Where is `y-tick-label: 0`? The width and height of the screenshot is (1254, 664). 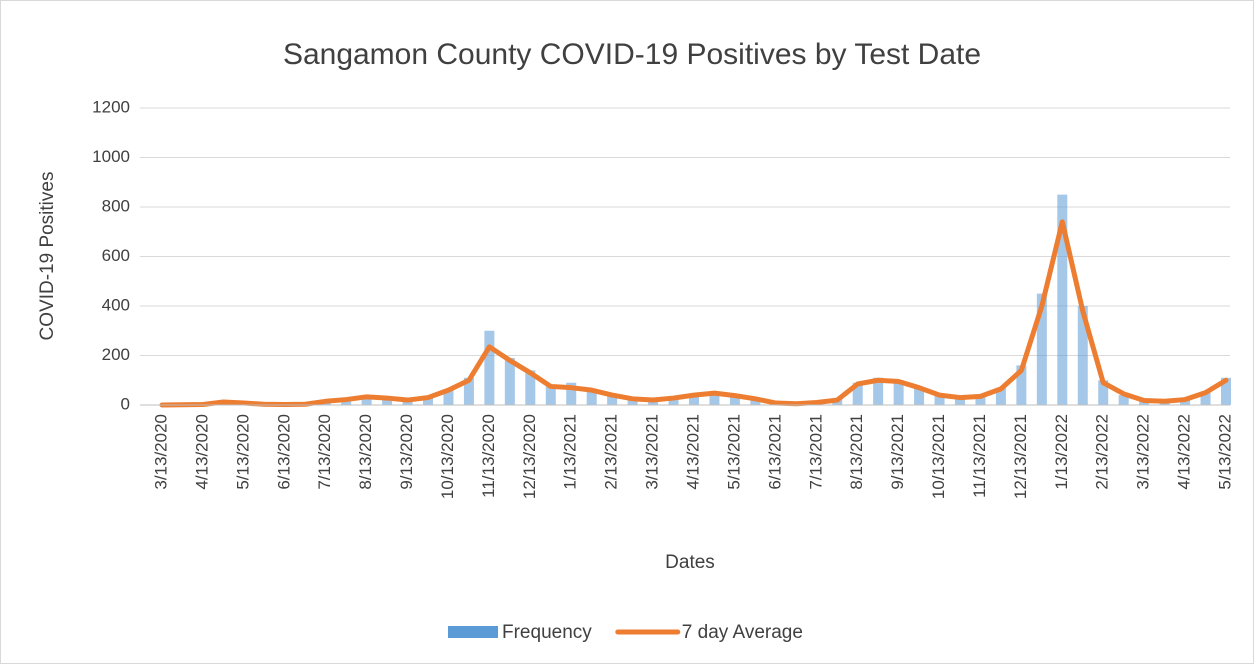 y-tick-label: 0 is located at coordinates (125, 403).